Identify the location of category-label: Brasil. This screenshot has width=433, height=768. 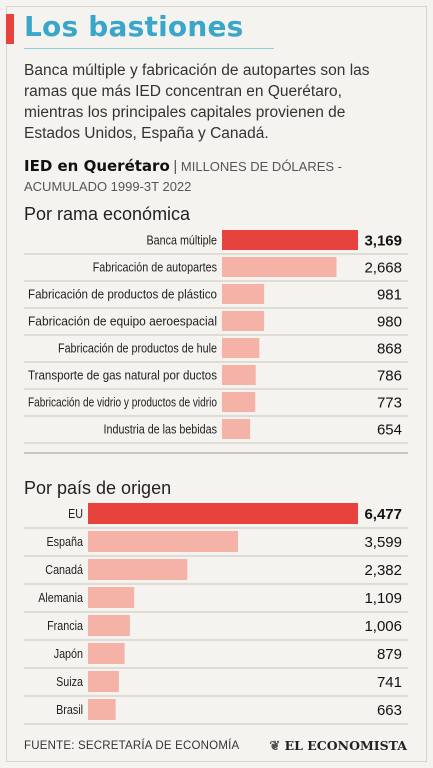
(69, 710).